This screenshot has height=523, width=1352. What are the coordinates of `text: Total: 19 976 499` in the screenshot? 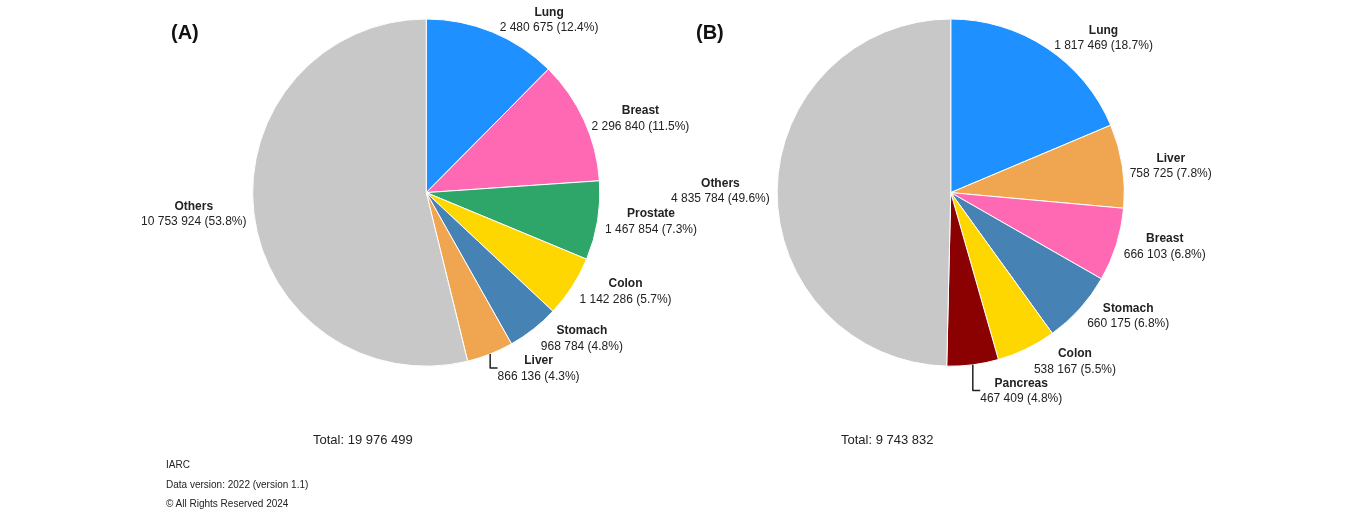 It's located at (363, 439).